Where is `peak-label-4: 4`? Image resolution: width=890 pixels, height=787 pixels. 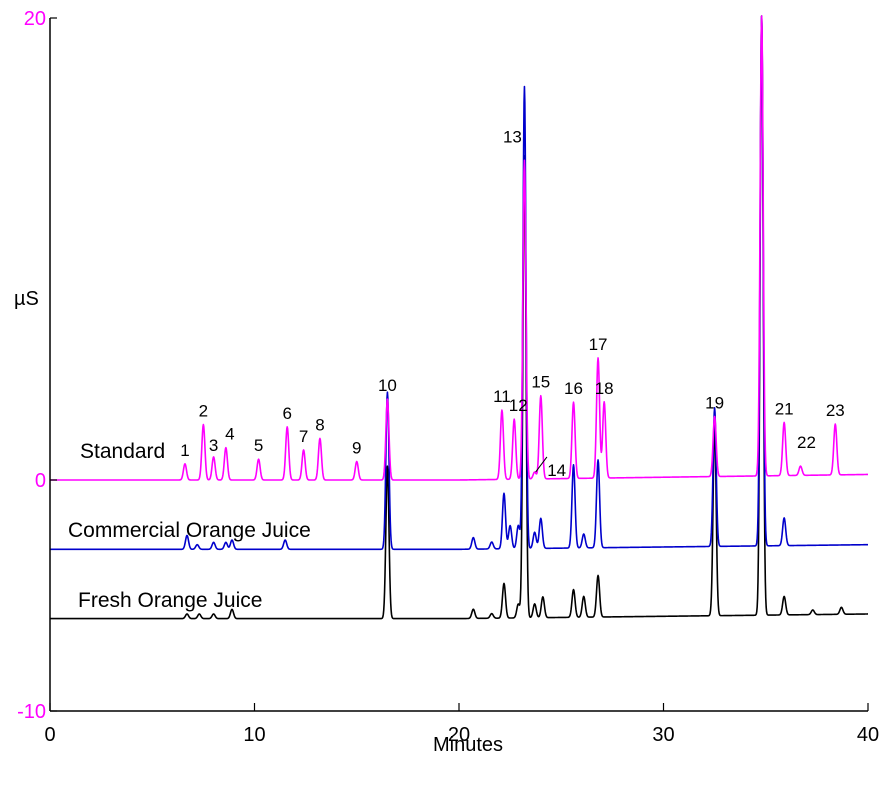
peak-label-4: 4 is located at coordinates (229, 434).